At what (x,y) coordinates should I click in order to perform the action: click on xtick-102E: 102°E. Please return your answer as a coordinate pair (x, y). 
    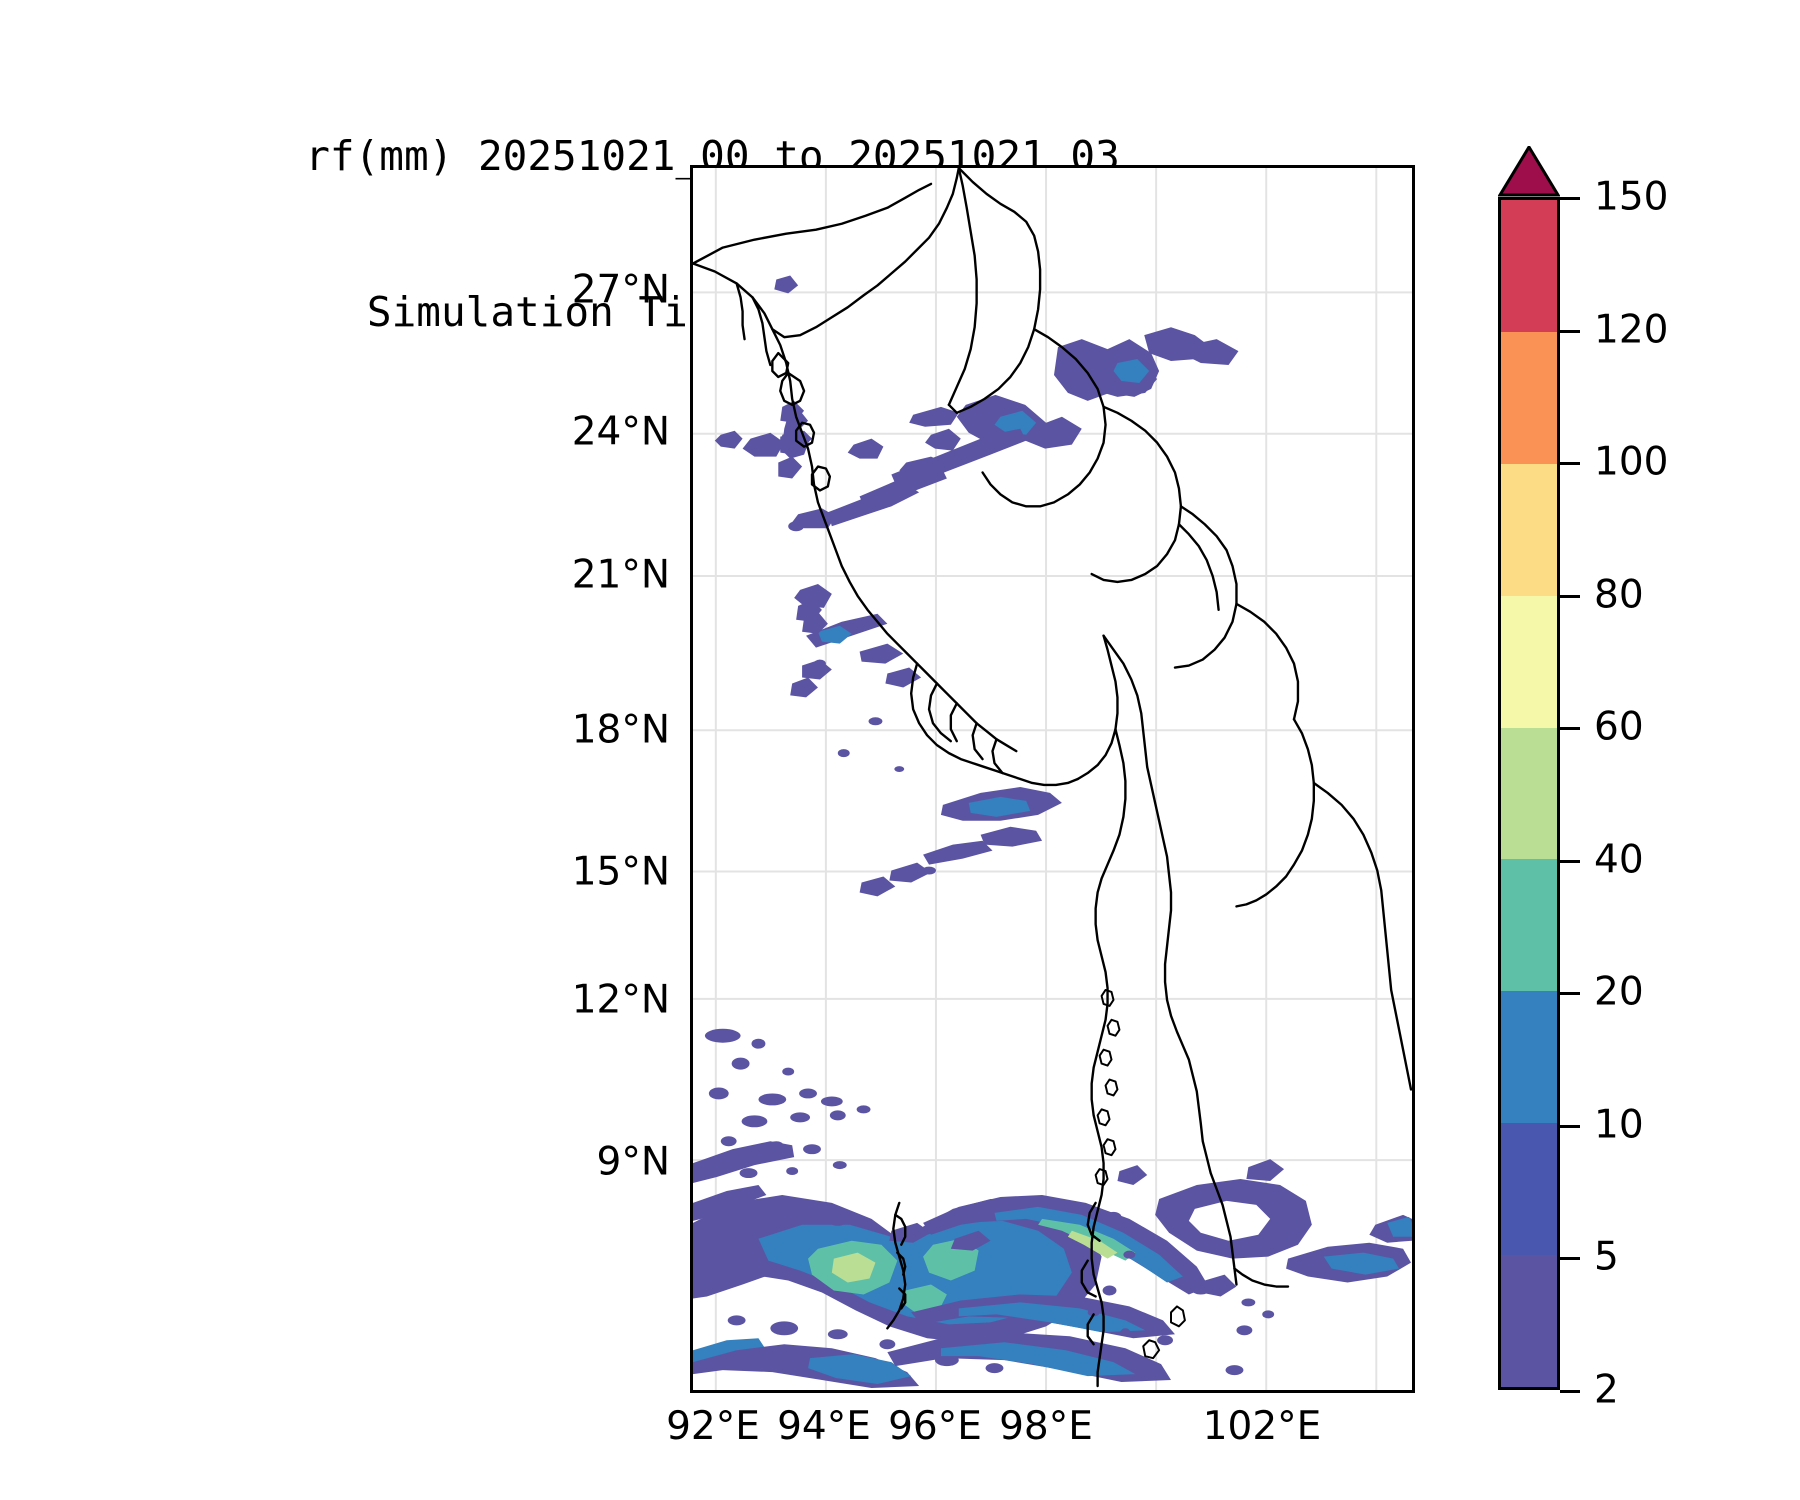
    Looking at the image, I should click on (1262, 1426).